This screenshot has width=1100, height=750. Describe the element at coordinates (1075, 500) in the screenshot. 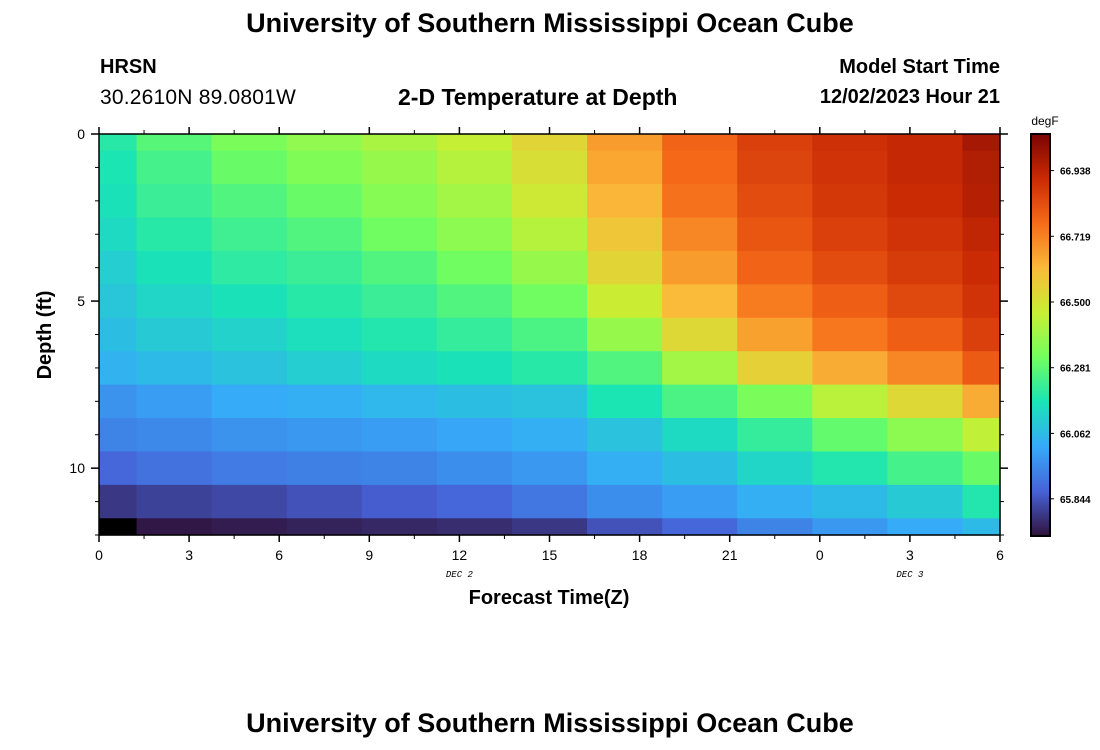

I see `colorbar-tick-label: 65.844` at that location.